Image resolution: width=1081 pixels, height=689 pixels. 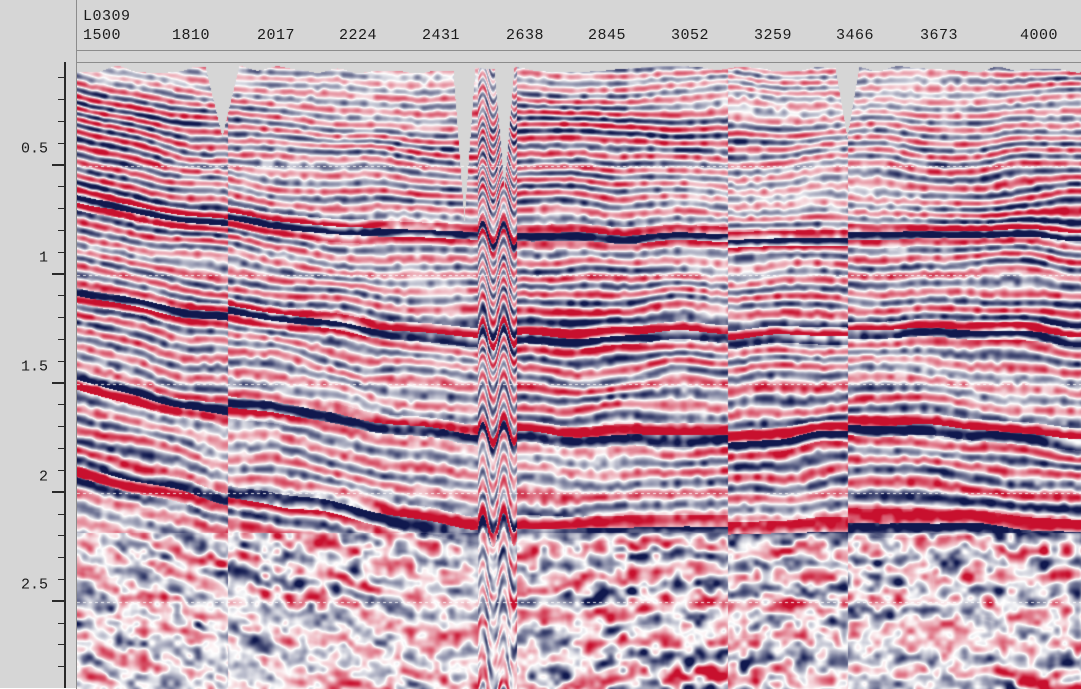 I want to click on trace-label: 3466, so click(x=855, y=35).